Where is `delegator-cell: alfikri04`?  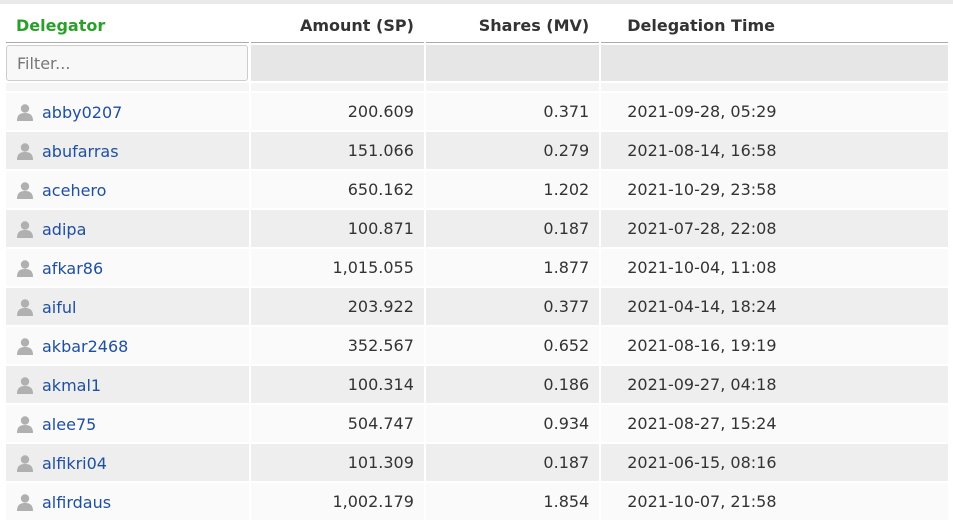
delegator-cell: alfikri04 is located at coordinates (127, 462).